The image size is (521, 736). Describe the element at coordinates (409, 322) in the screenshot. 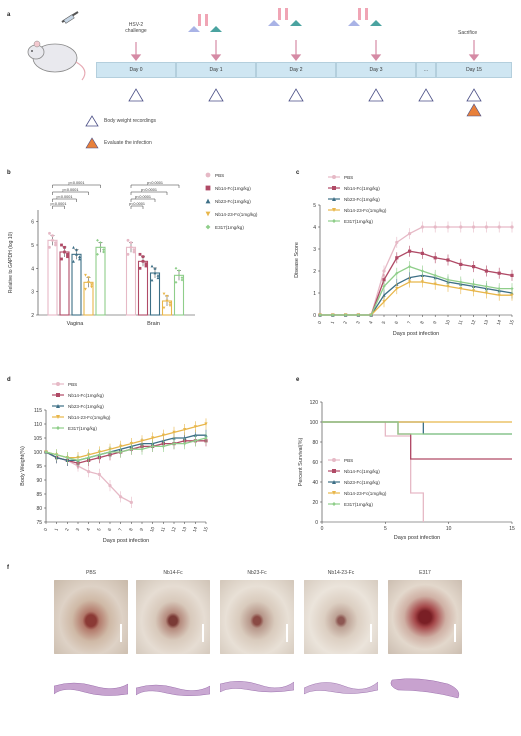

I see `x-tick-label: 7` at that location.